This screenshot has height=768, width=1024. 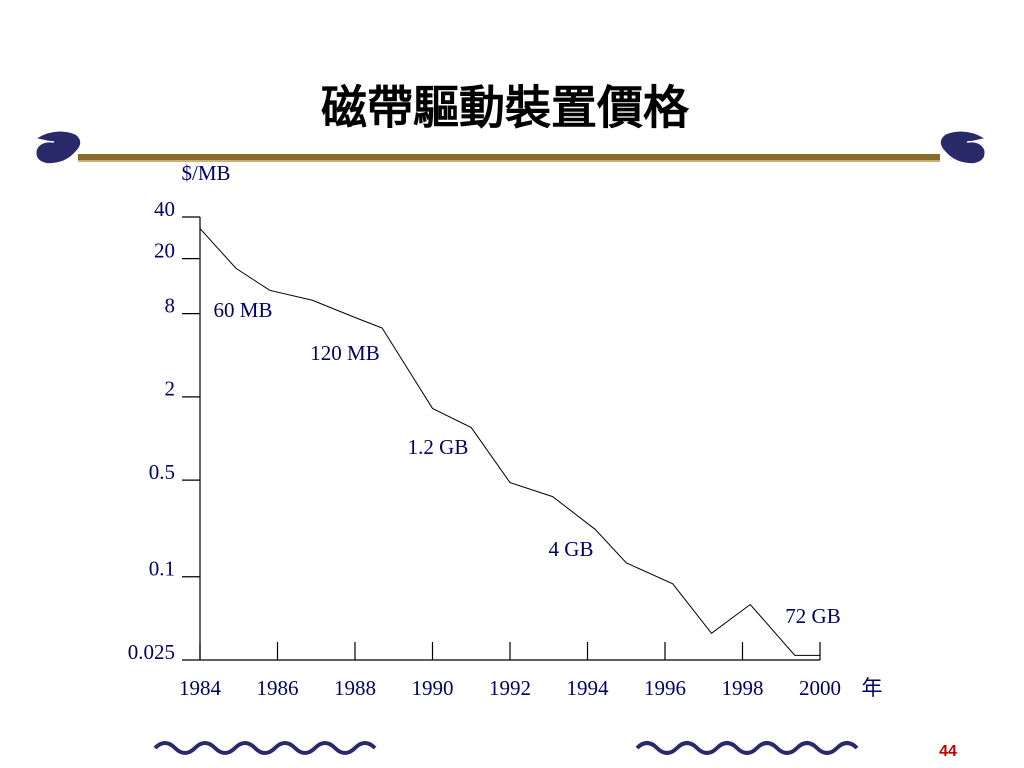 I want to click on capacity-label: 4 GB, so click(x=571, y=549).